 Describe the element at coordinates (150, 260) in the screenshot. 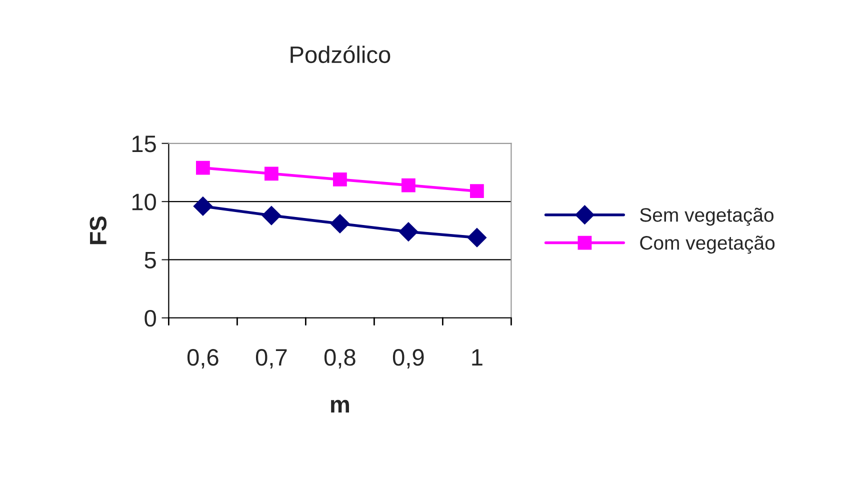

I see `y-tick-label: 5` at that location.